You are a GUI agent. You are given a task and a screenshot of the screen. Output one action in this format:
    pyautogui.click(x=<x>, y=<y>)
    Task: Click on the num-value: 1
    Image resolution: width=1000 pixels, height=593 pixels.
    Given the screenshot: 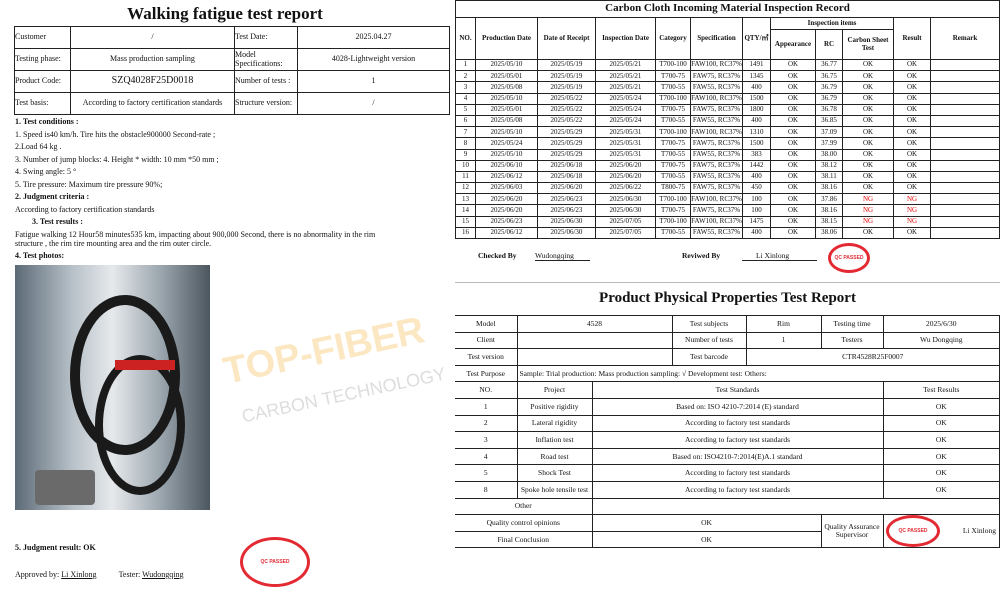 What is the action you would take?
    pyautogui.click(x=784, y=340)
    